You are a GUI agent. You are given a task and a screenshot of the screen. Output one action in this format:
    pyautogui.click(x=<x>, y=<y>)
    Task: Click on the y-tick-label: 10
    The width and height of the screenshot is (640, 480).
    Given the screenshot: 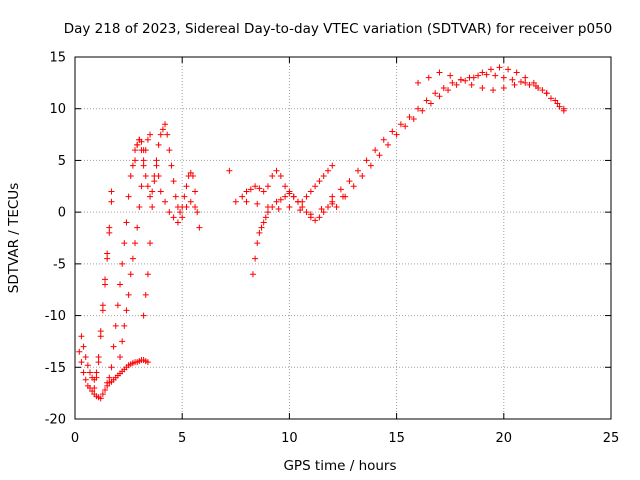 What is the action you would take?
    pyautogui.click(x=57, y=109)
    